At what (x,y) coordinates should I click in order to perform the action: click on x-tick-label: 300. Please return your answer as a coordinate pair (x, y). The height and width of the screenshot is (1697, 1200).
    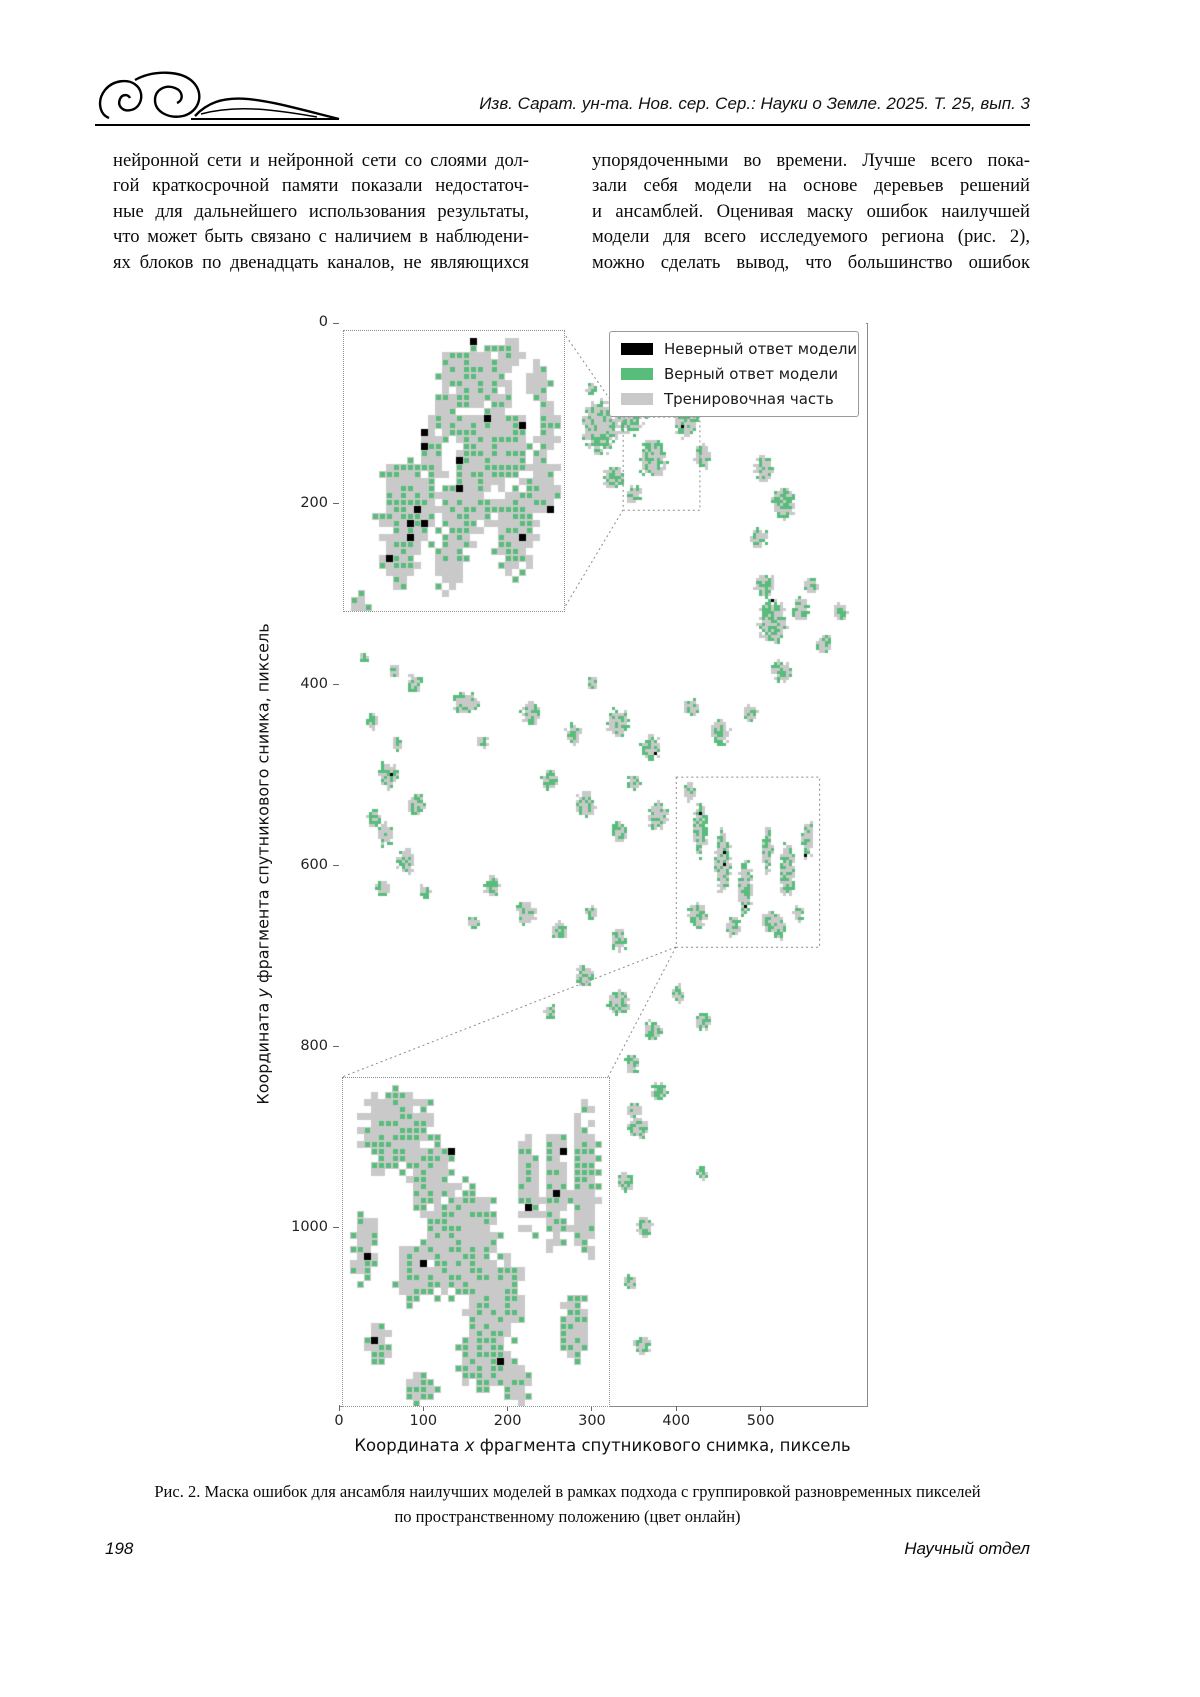
    Looking at the image, I should click on (592, 1421).